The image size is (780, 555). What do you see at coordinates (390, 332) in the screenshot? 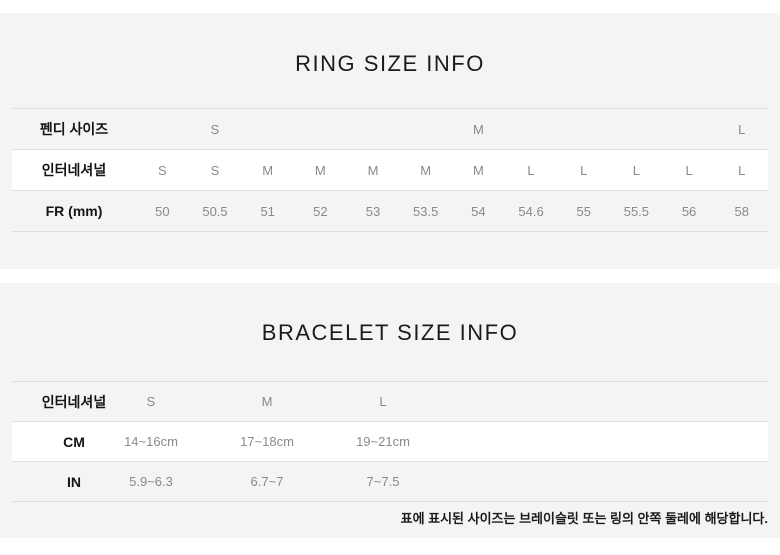
I see `bracelet-size-title: BRACELET SIZE INFO` at bounding box center [390, 332].